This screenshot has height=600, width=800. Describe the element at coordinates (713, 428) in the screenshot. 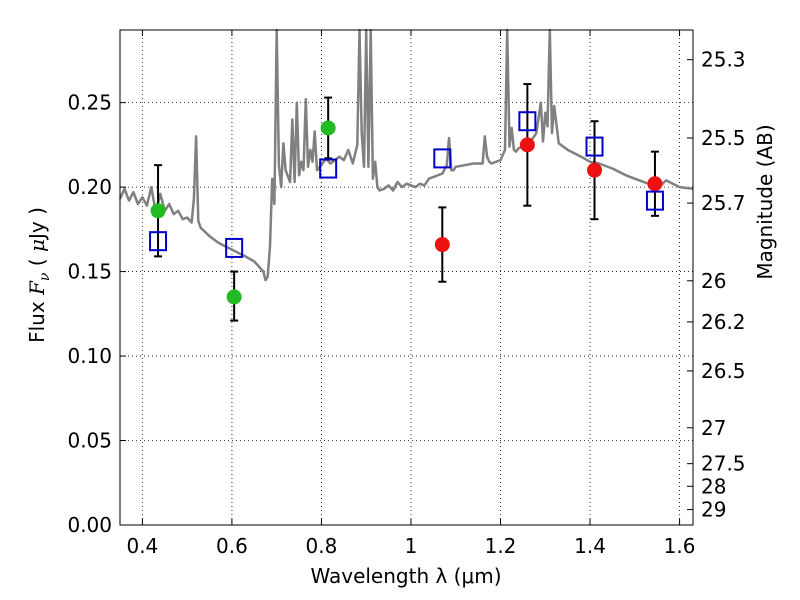

I see `y2-tick-label: 27` at that location.